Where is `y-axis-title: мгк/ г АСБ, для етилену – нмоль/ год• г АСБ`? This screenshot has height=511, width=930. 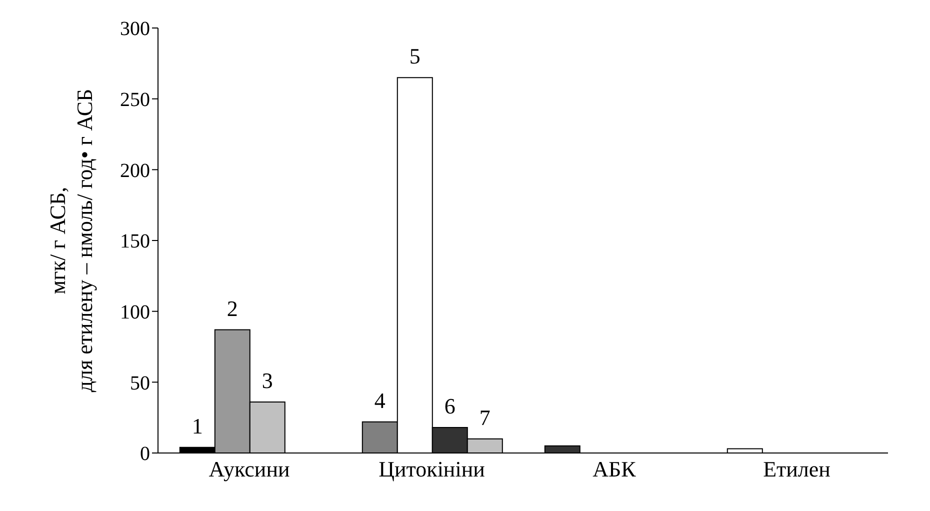
y-axis-title: мгк/ г АСБ, для етилену – нмоль/ год• г АСБ is located at coordinates (71, 240).